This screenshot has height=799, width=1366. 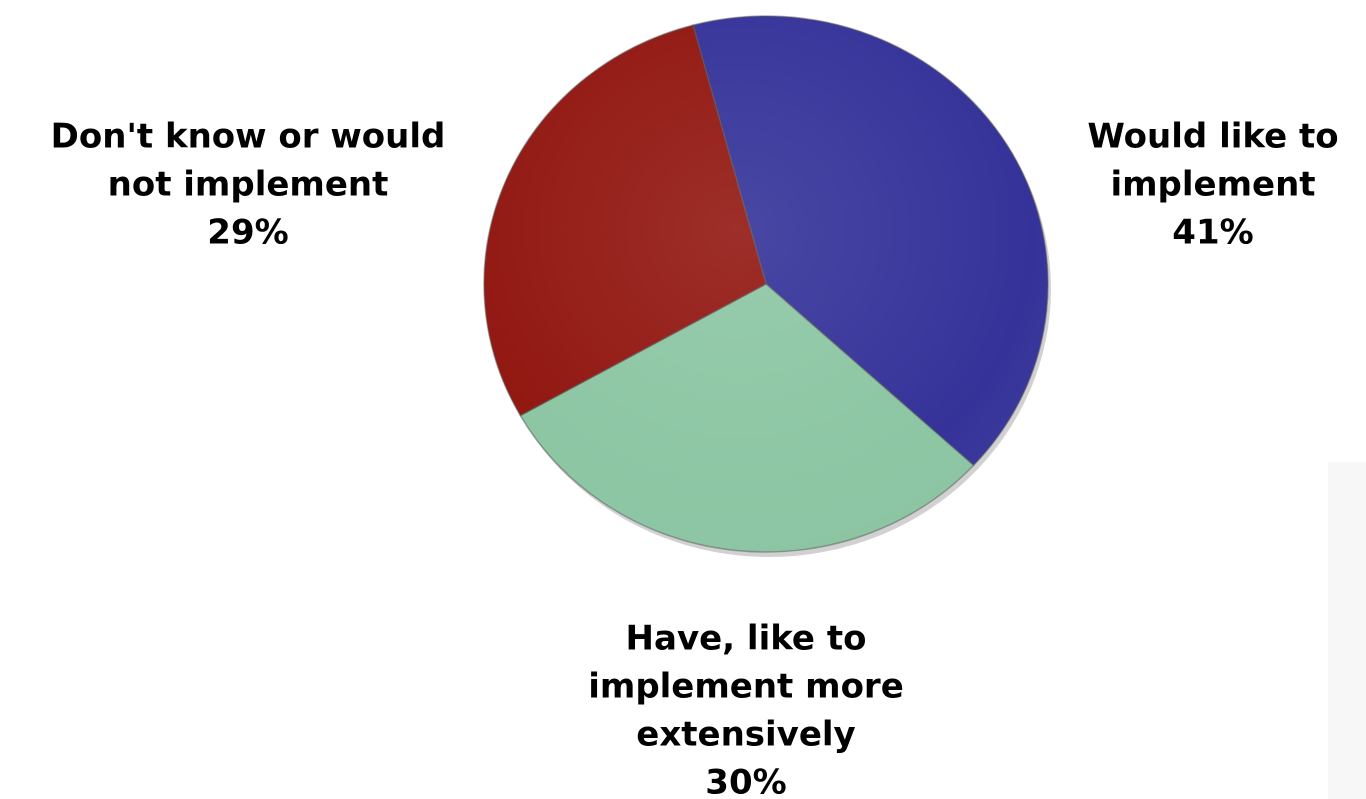 I want to click on slice-value-label: 30%, so click(x=745, y=781).